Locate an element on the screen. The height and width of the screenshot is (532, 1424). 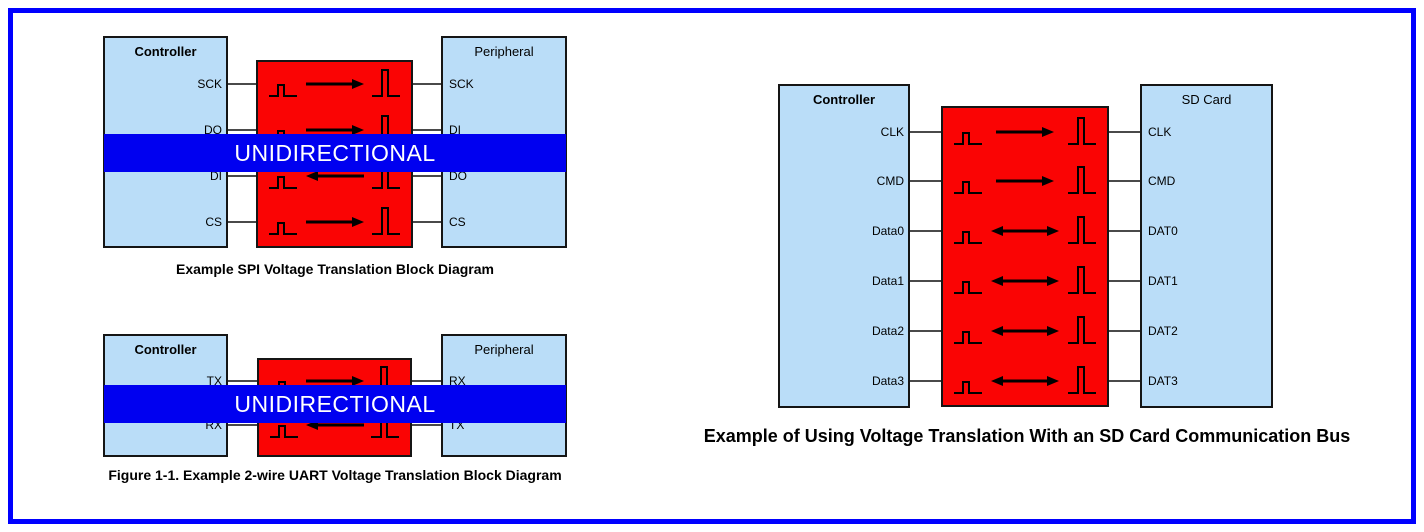
sd-card-block: SD Card is located at coordinates (1206, 246).